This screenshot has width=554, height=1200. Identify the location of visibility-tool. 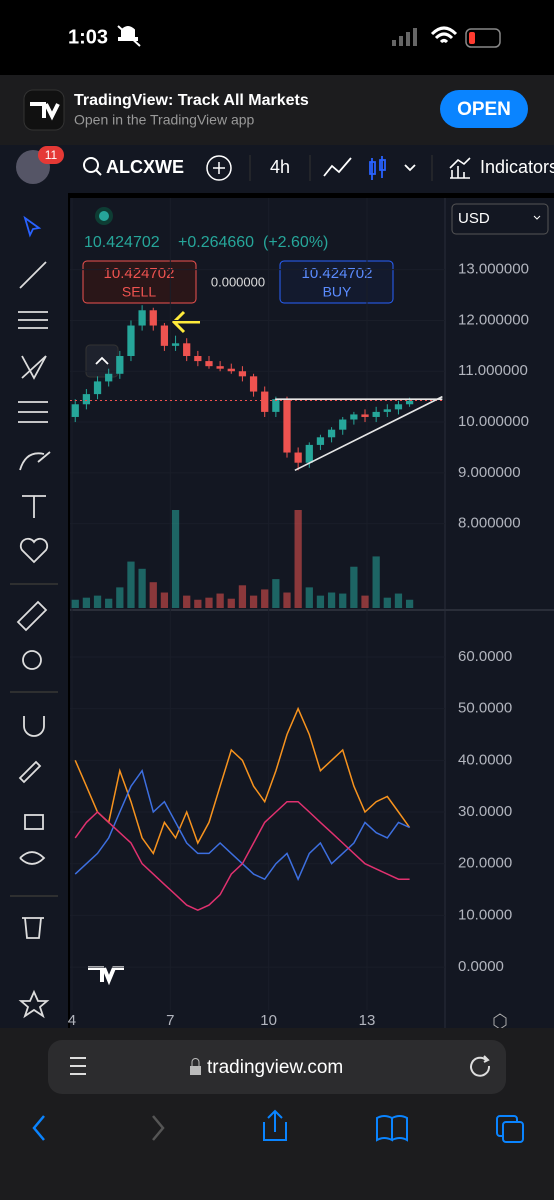
(32, 858).